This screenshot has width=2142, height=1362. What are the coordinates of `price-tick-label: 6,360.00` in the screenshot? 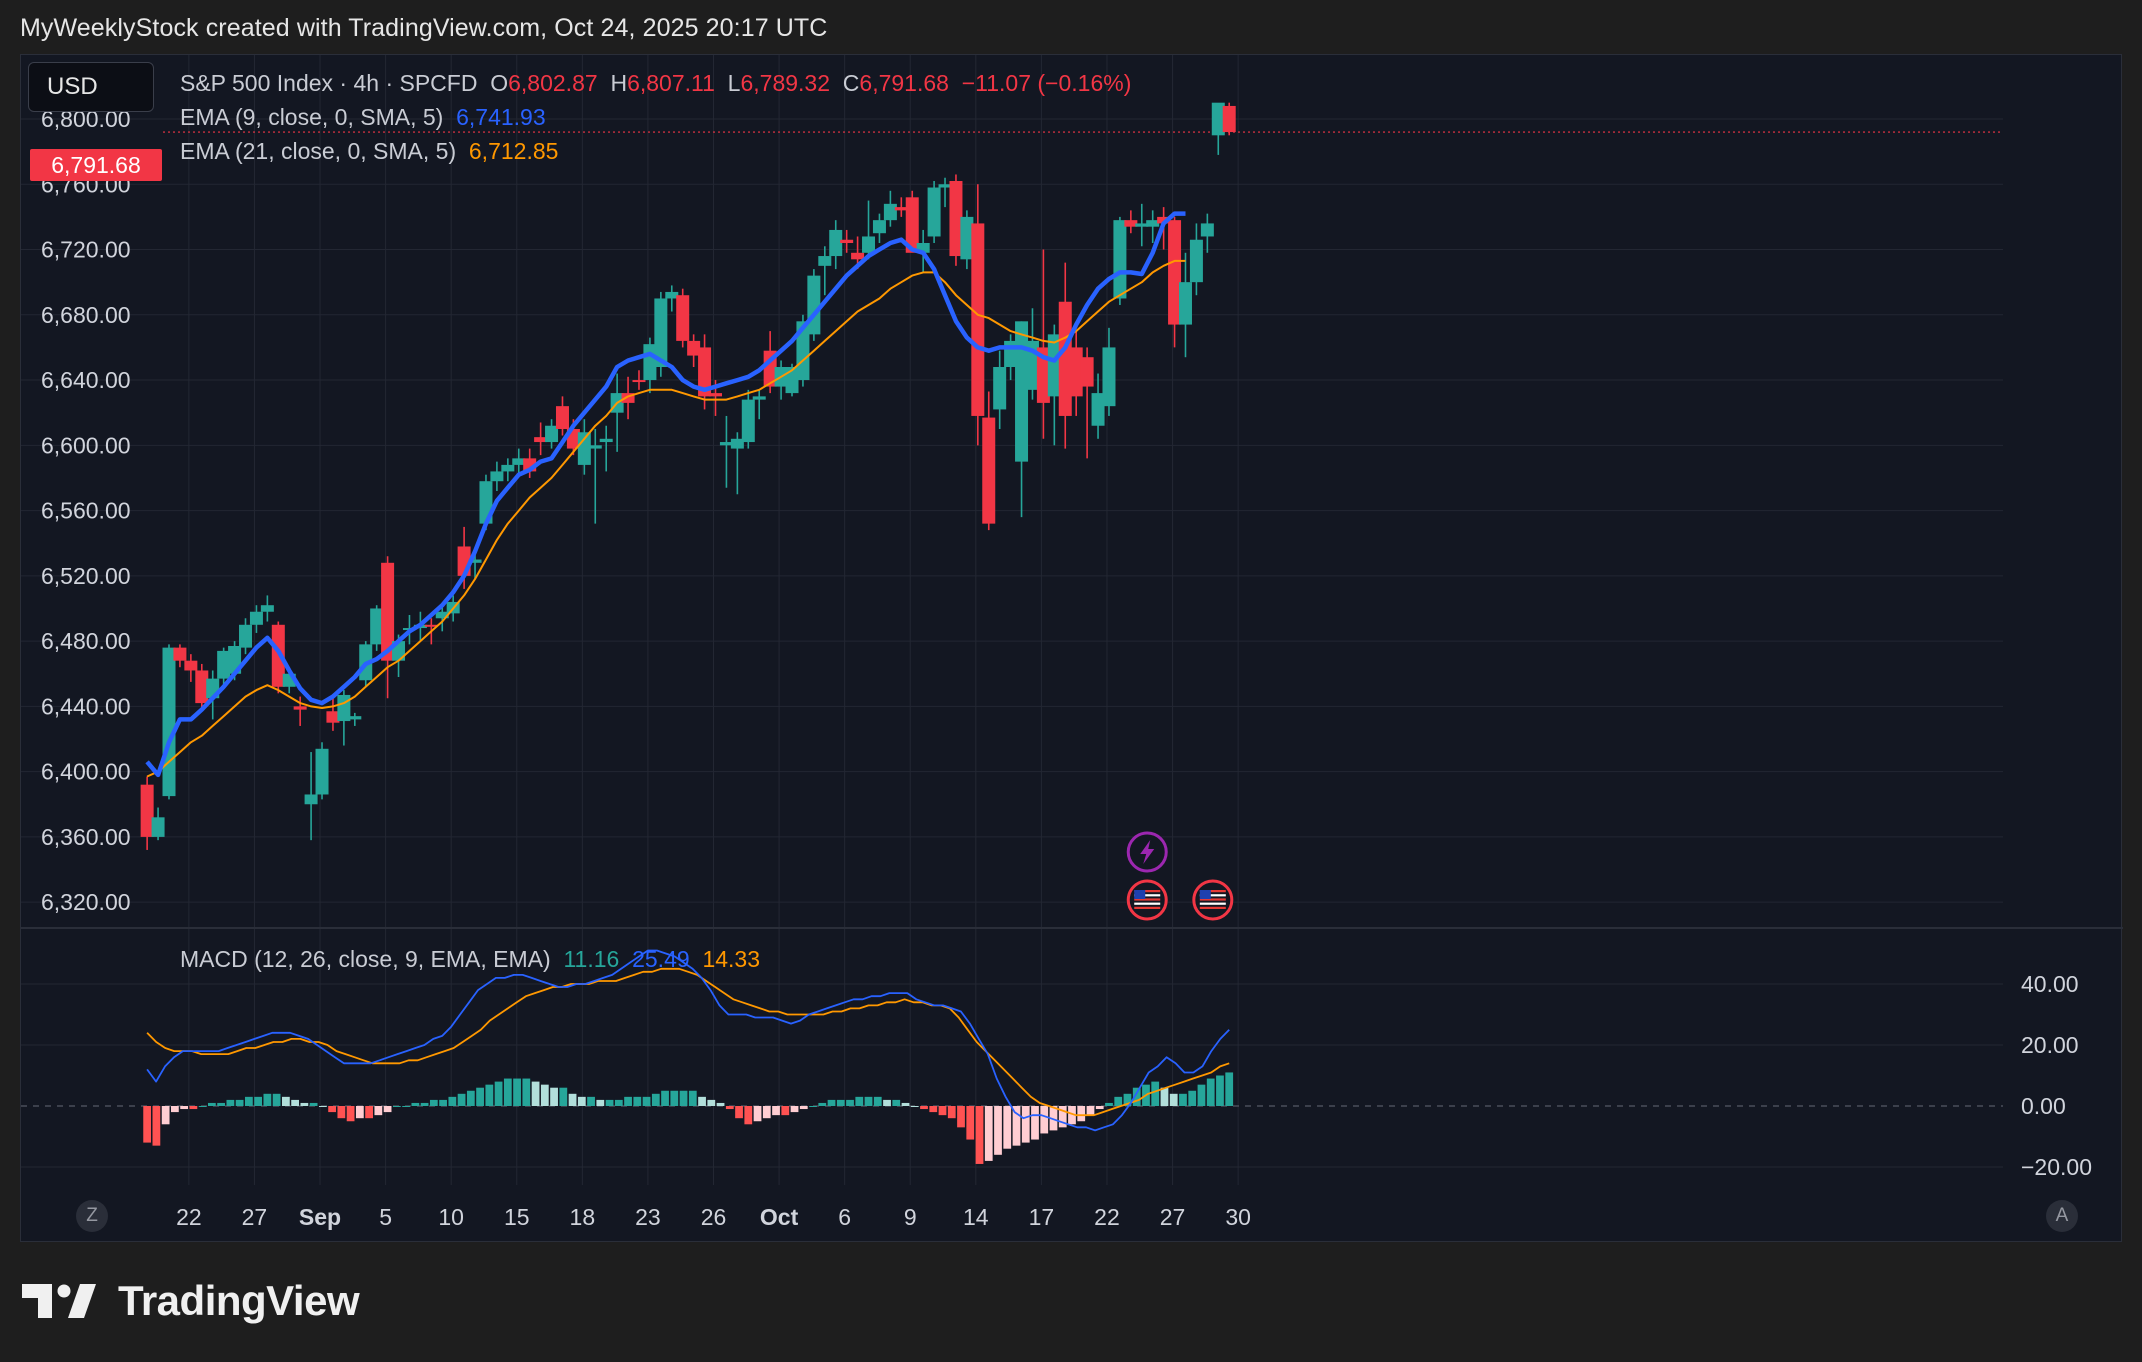 It's located at (86, 837).